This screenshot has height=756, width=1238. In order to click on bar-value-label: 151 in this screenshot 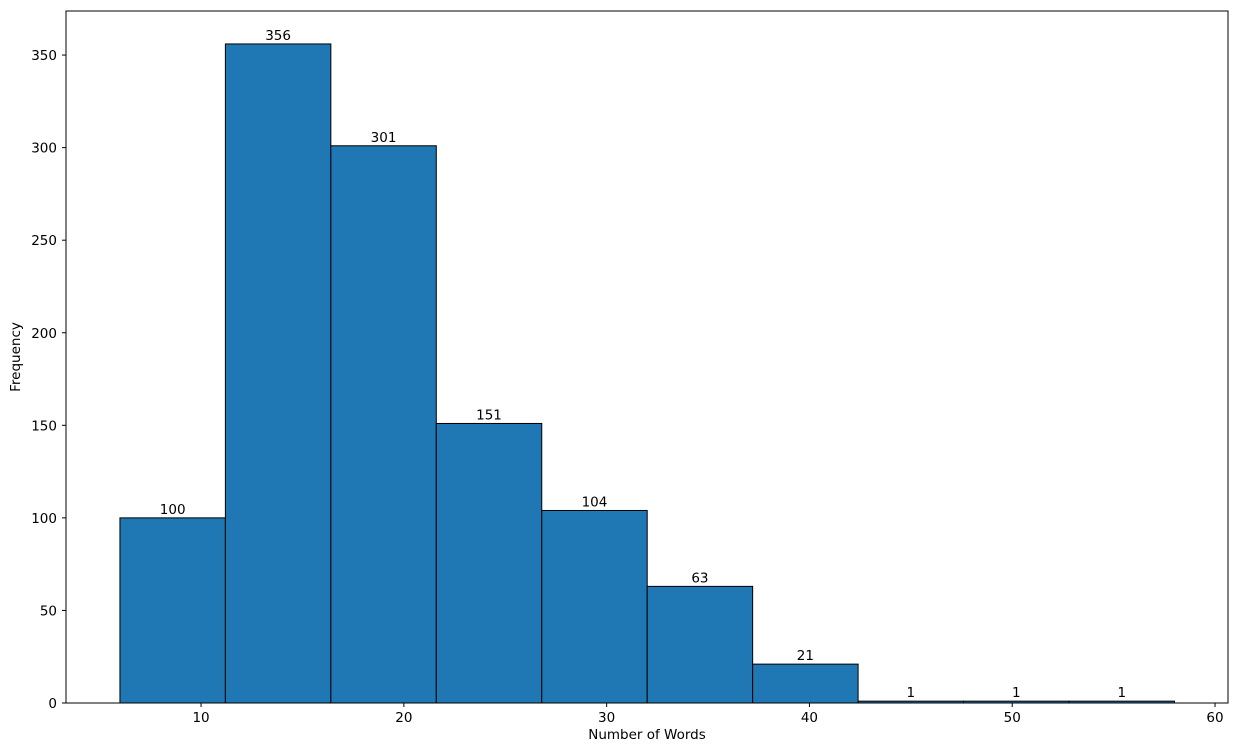, I will do `click(489, 415)`.